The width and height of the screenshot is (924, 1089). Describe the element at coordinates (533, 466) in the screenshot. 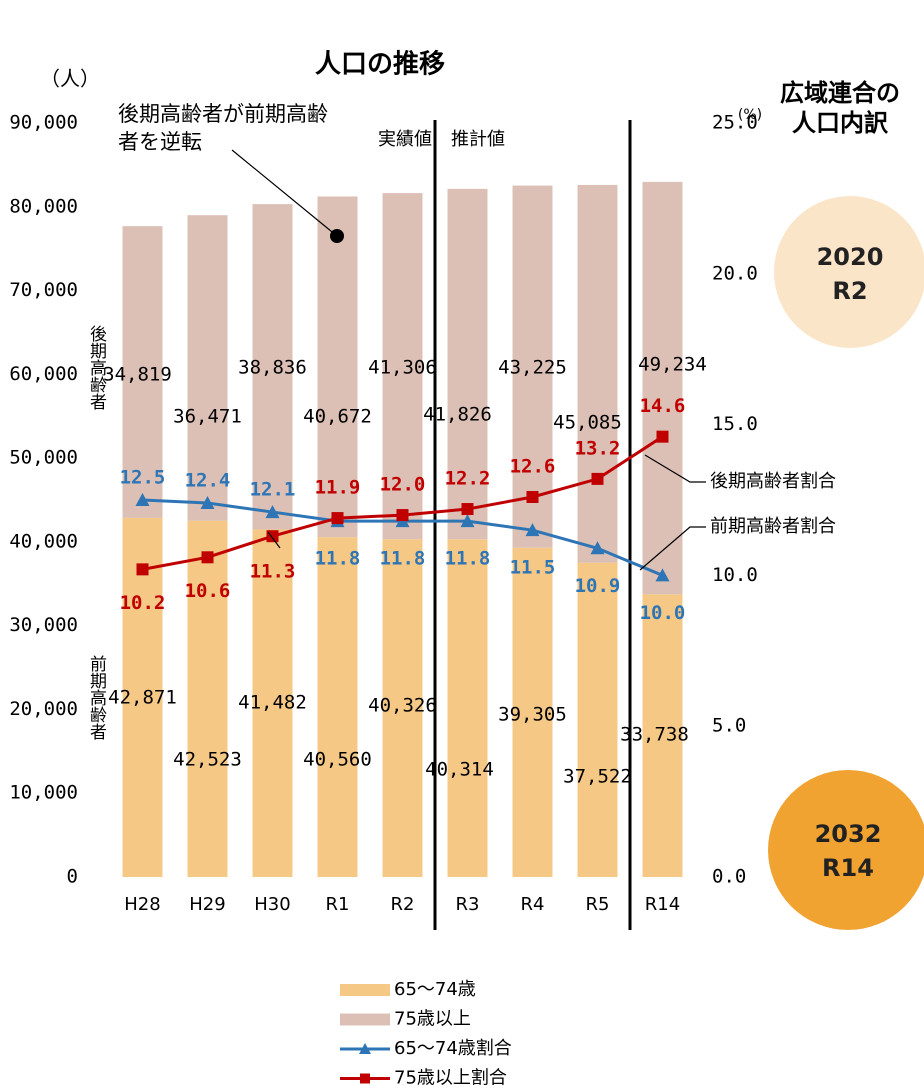

I see `line-value-label: 12.6` at that location.